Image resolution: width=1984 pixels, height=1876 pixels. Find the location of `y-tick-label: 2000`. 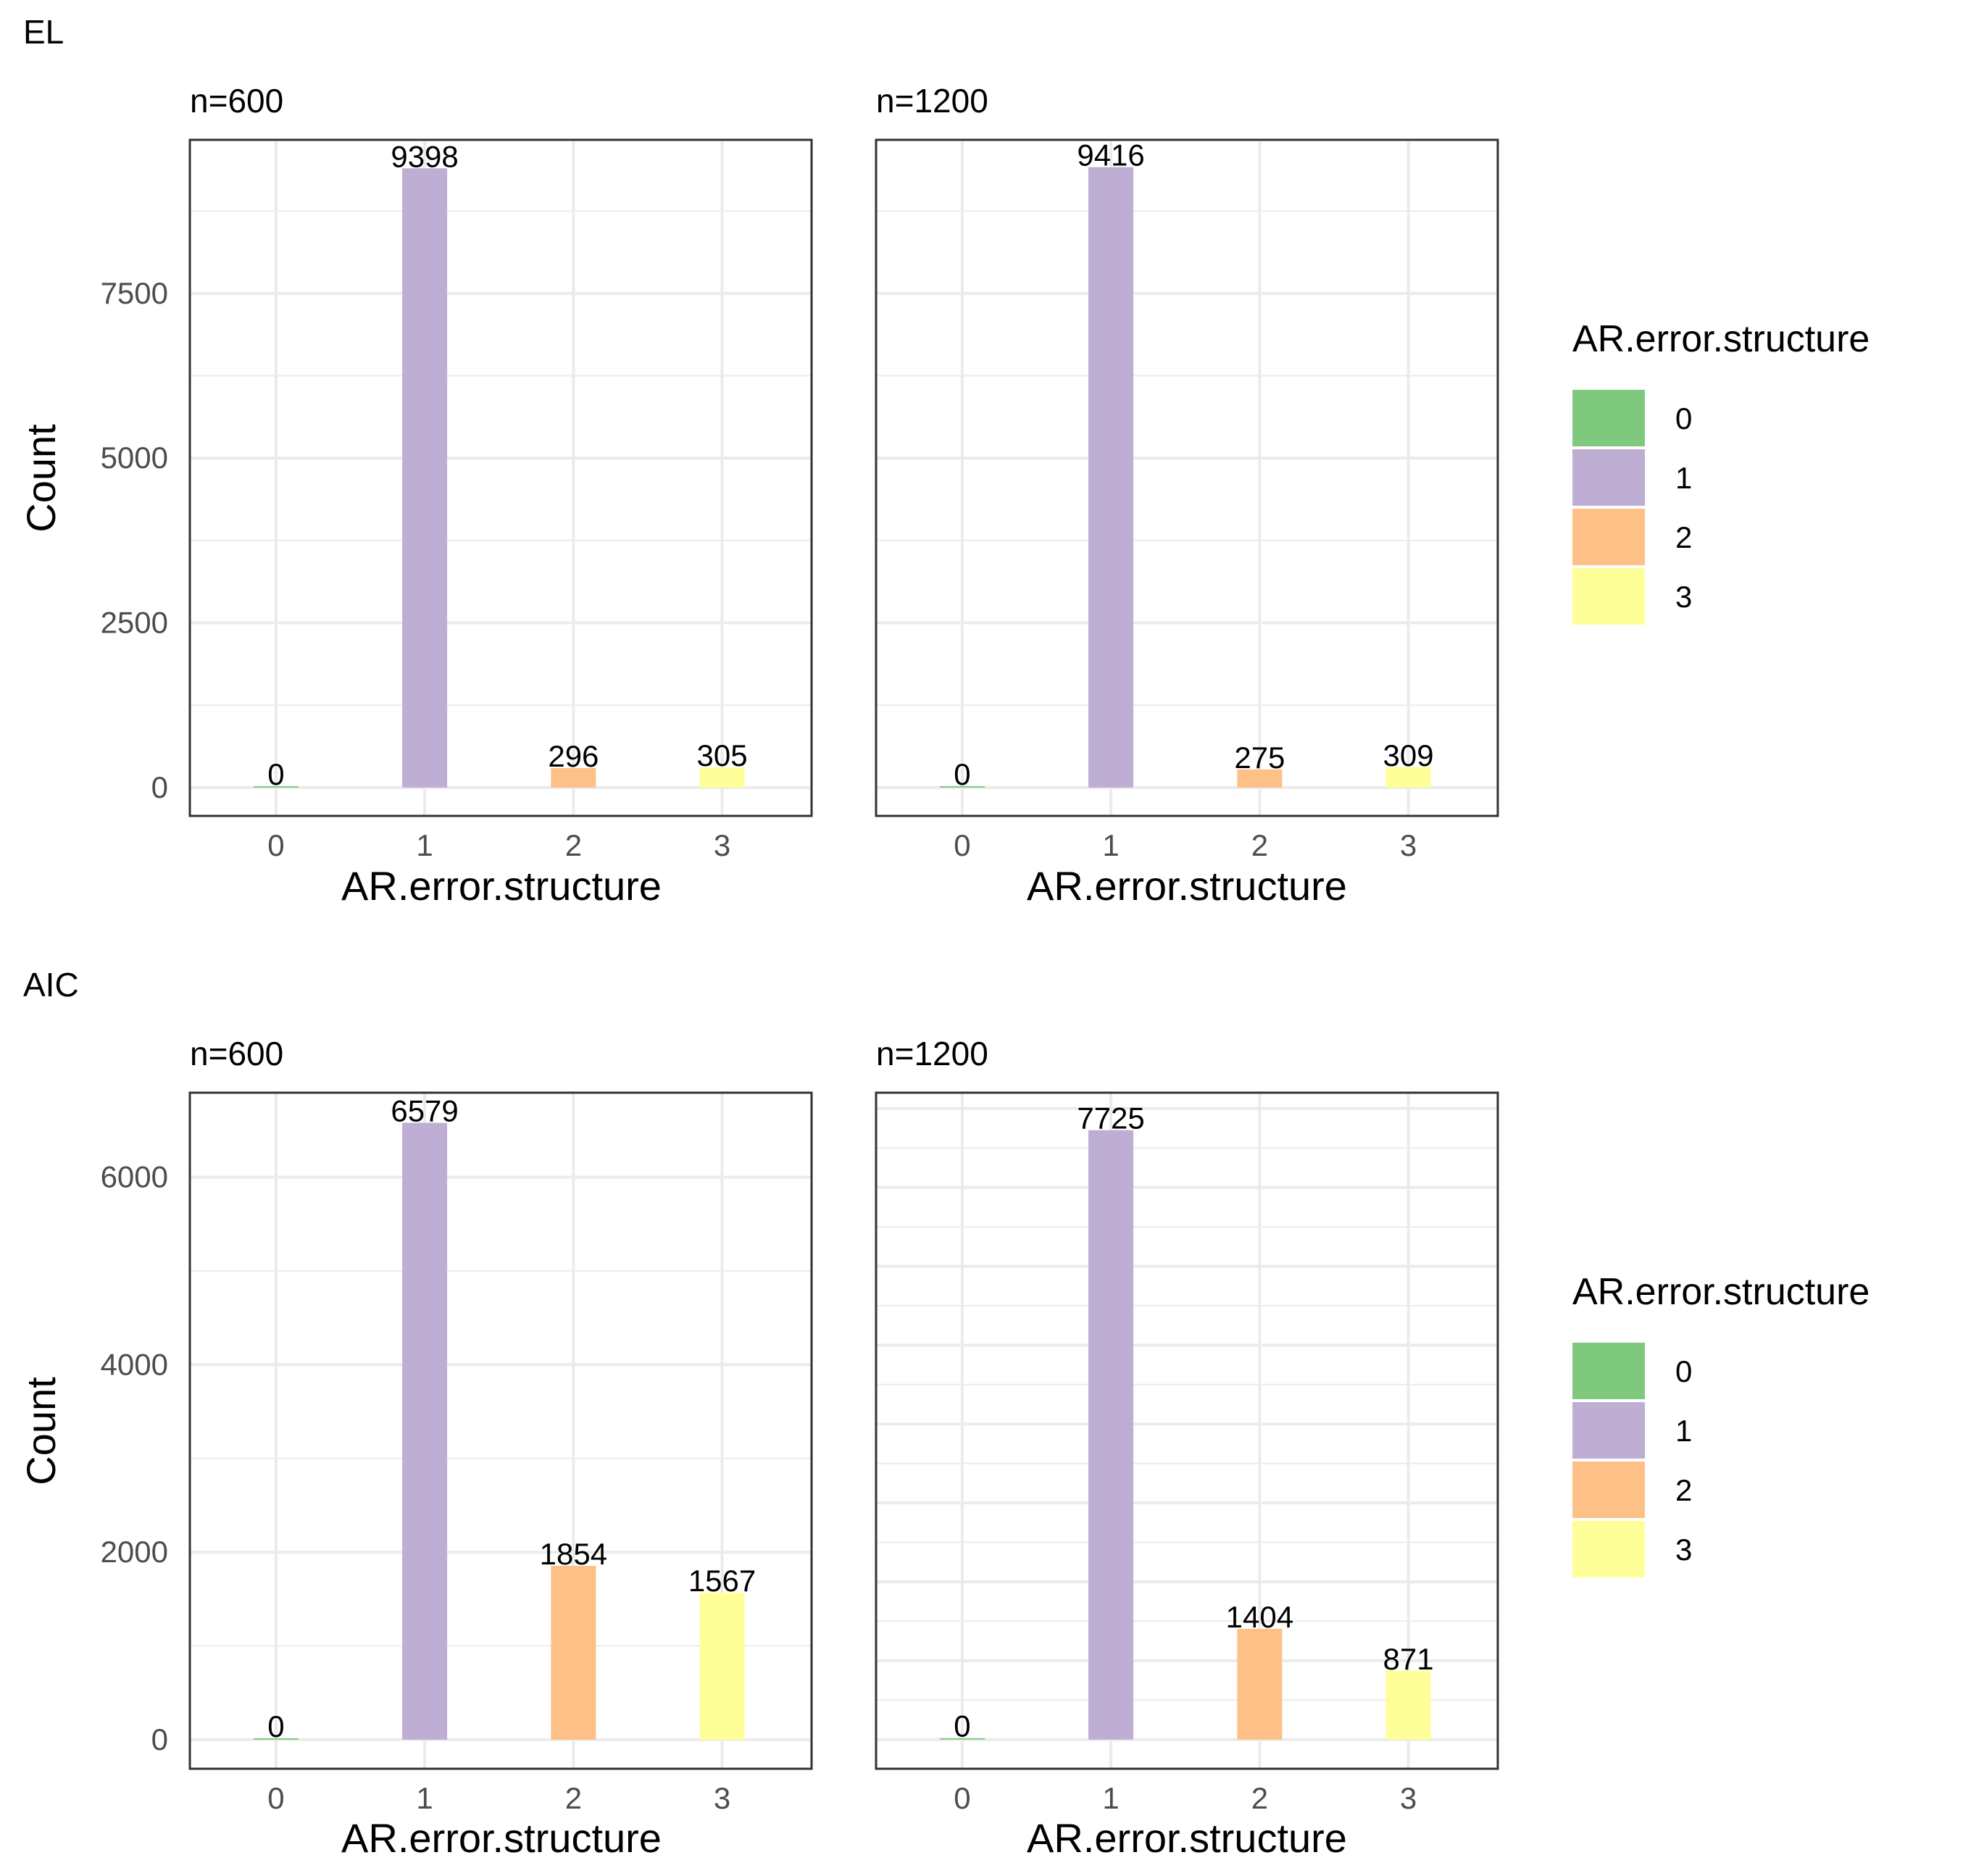

y-tick-label: 2000 is located at coordinates (135, 1552).